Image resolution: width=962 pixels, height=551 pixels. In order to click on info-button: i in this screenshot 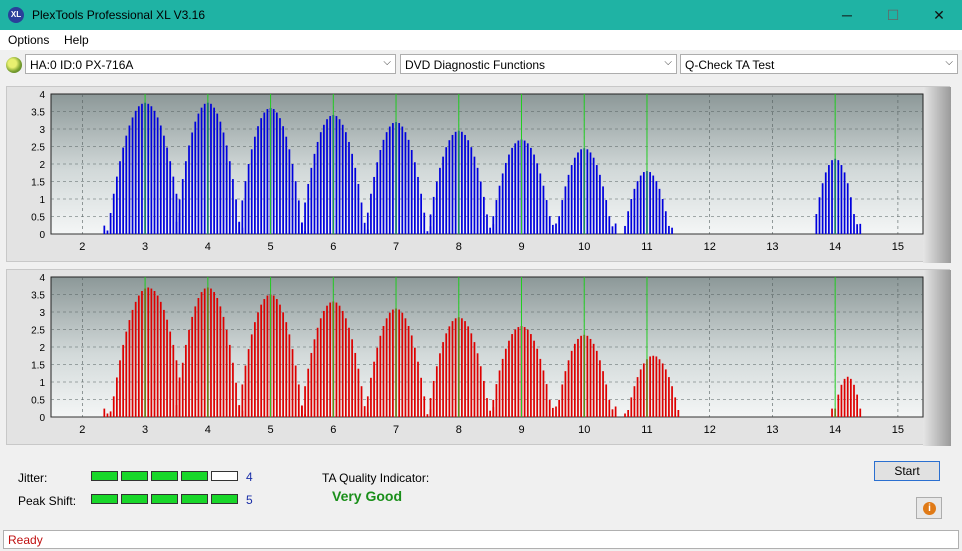, I will do `click(929, 508)`.